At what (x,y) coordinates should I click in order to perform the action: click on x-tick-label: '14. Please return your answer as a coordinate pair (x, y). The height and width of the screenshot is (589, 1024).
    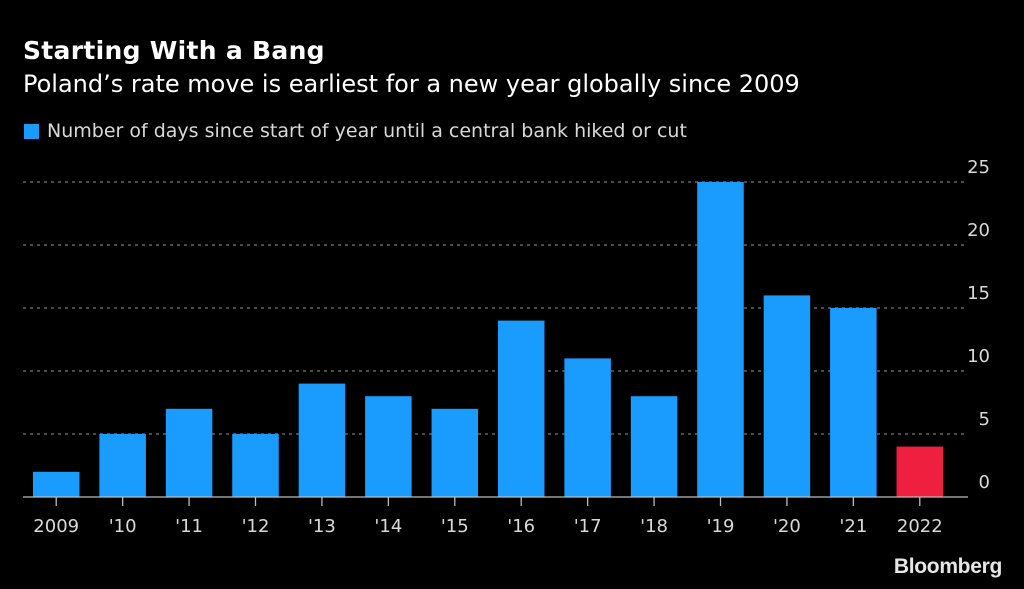
    Looking at the image, I should click on (388, 526).